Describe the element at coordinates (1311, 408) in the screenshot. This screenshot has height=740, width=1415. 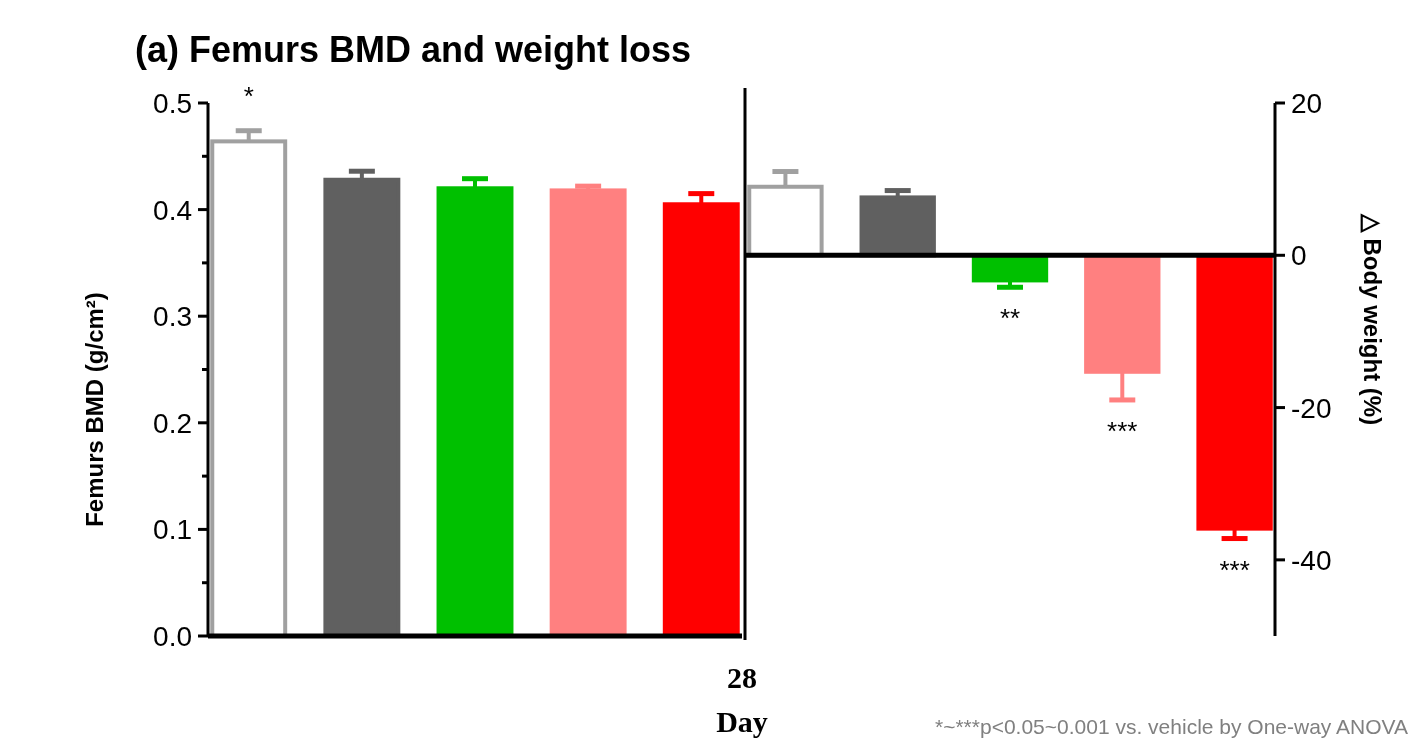
I see `y-tick-label: -20` at that location.